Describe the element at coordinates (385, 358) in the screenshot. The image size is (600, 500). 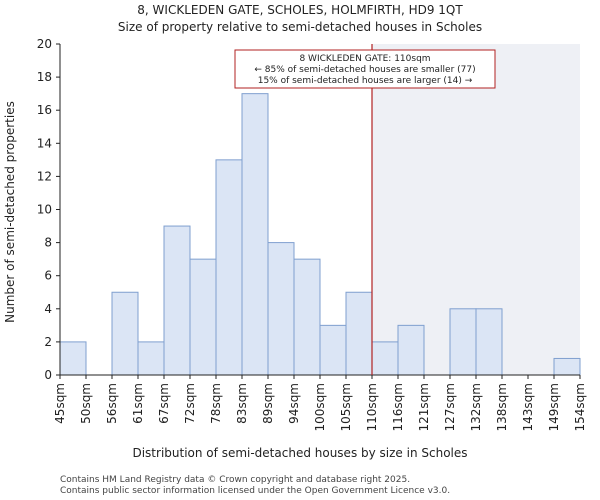
I see `bar-110sqm` at that location.